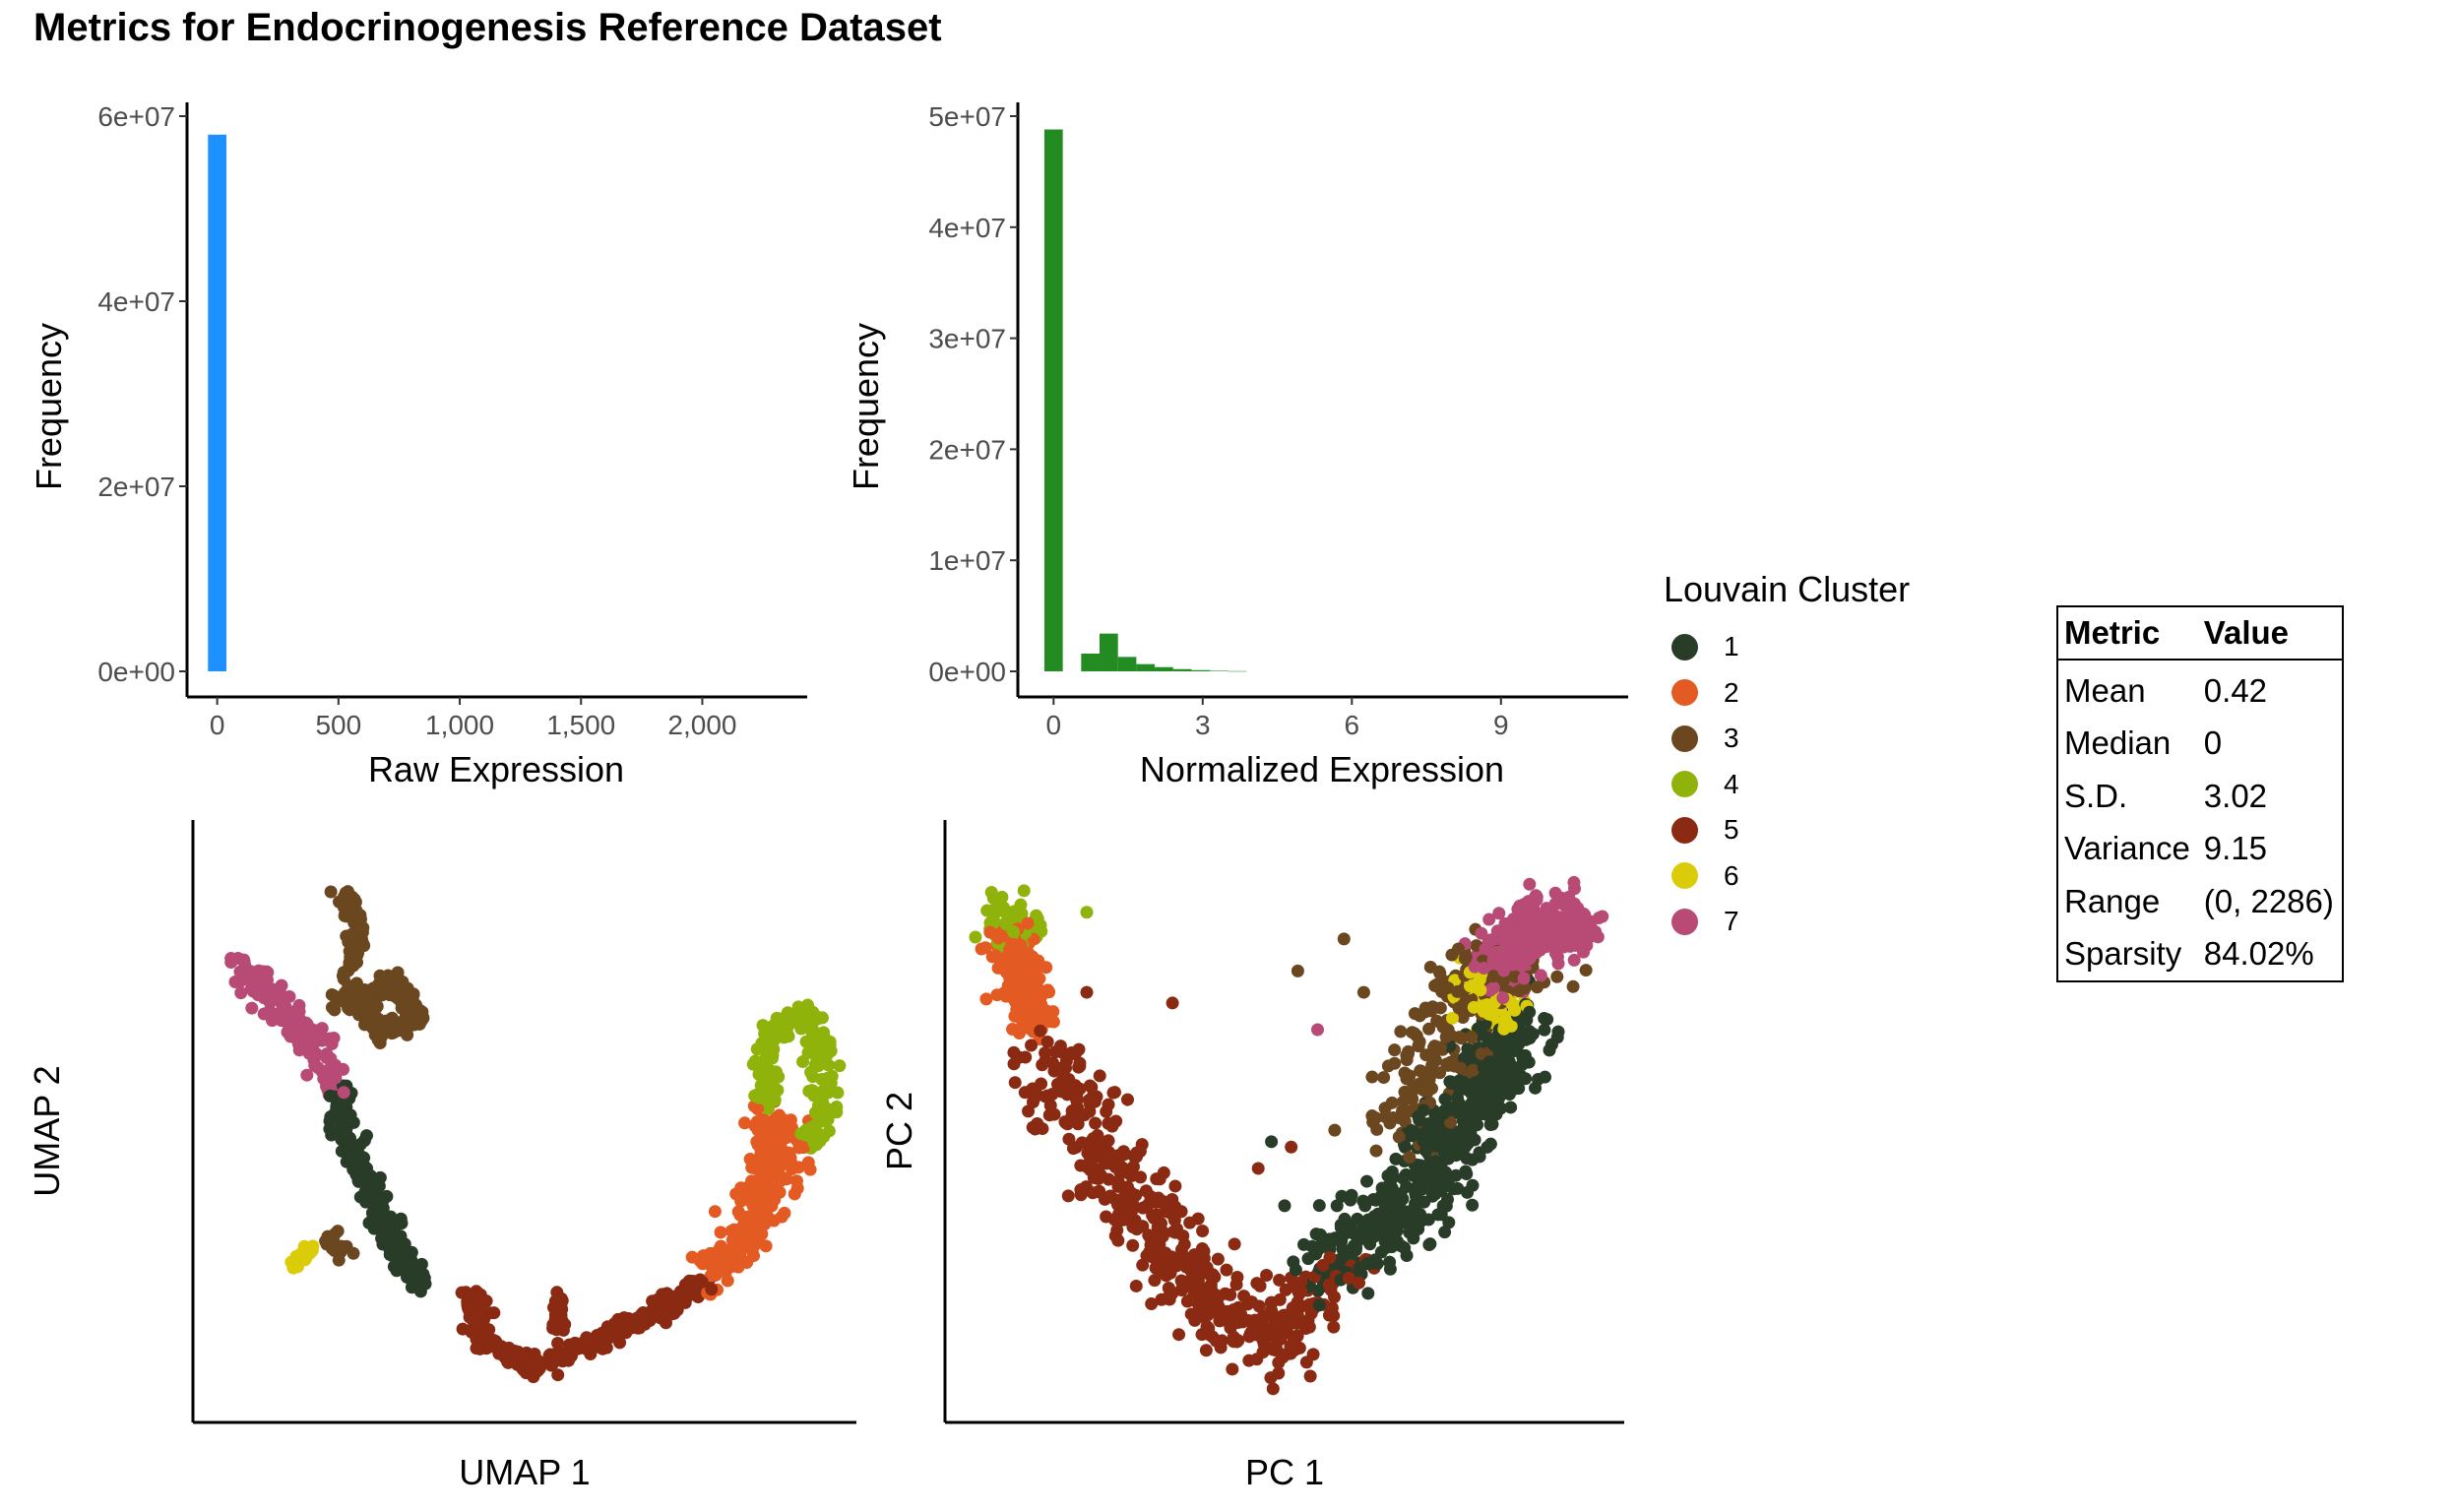 The image size is (2457, 1512). What do you see at coordinates (2258, 954) in the screenshot?
I see `metric-value-cell: 84.02%` at bounding box center [2258, 954].